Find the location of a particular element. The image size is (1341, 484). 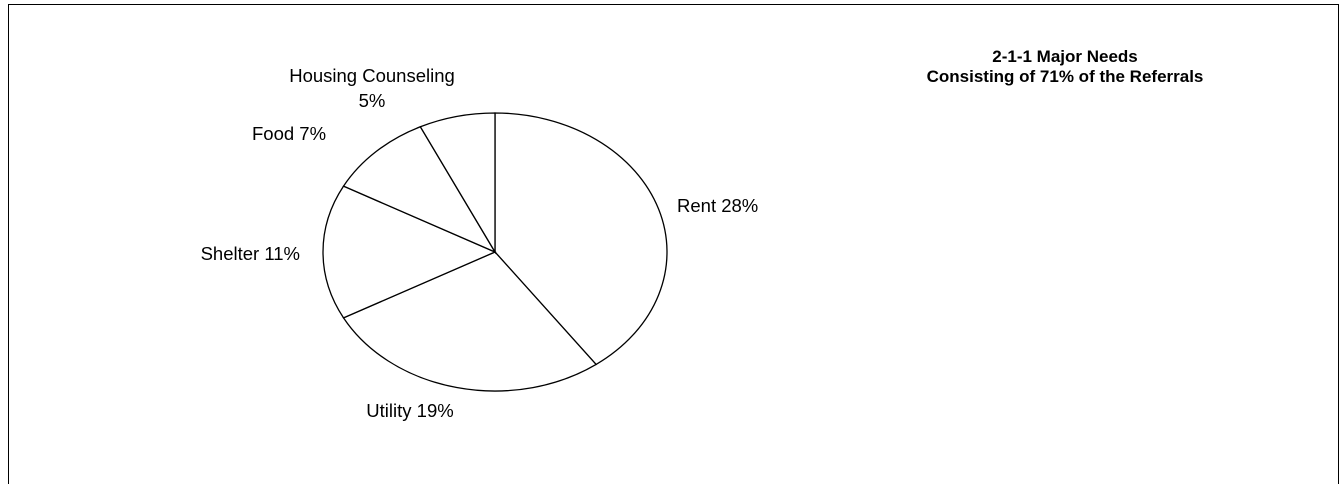

pie-label-housing-counseling: Housing Counseling 5% is located at coordinates (372, 88).